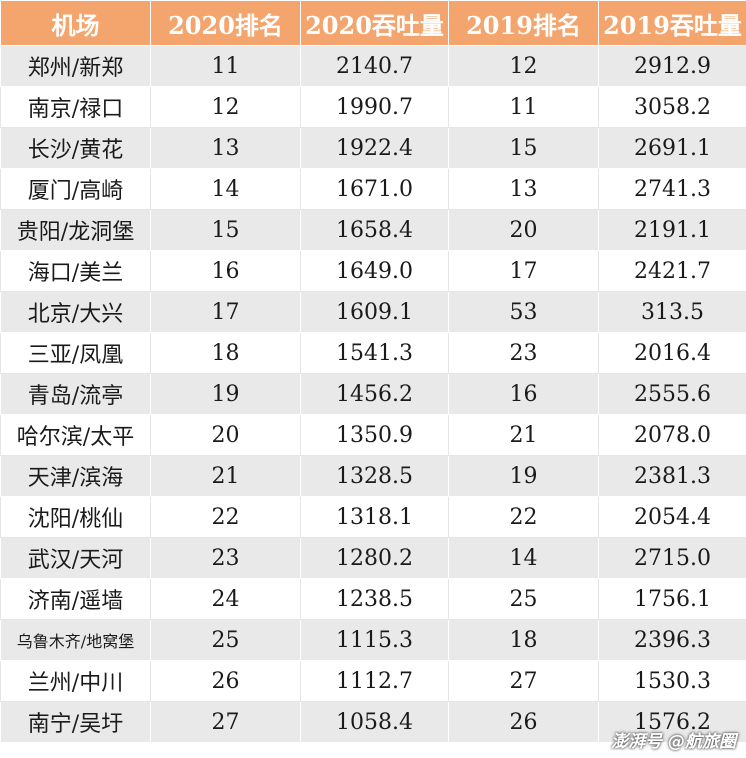  What do you see at coordinates (75, 271) in the screenshot?
I see `airport-cell: 海口/美兰` at bounding box center [75, 271].